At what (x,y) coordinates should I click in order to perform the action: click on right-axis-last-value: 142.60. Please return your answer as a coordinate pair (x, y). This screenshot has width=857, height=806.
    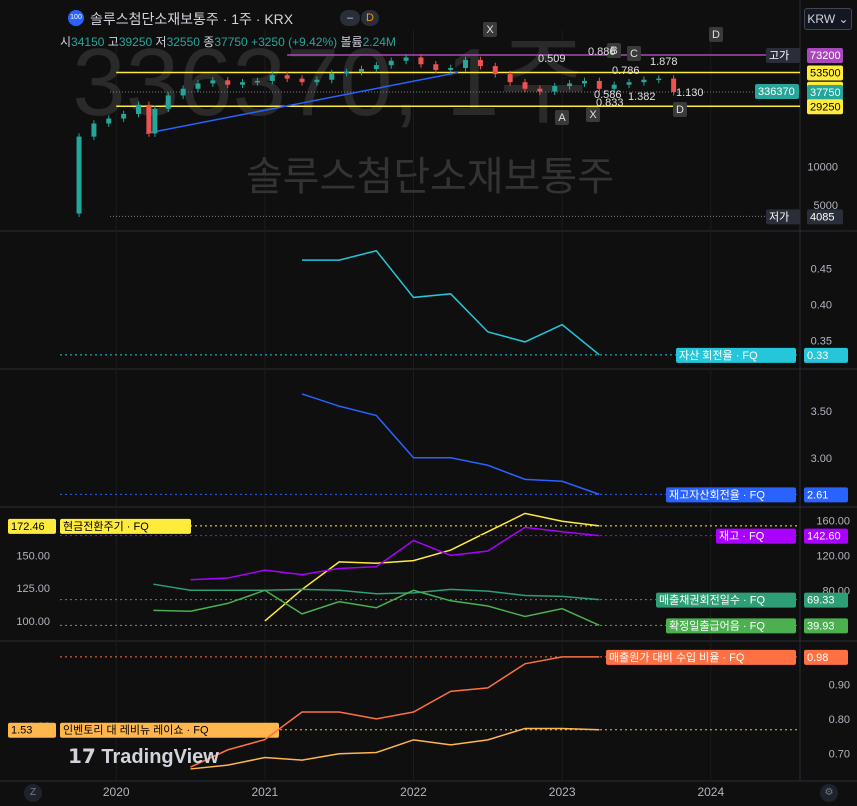
    Looking at the image, I should click on (824, 537).